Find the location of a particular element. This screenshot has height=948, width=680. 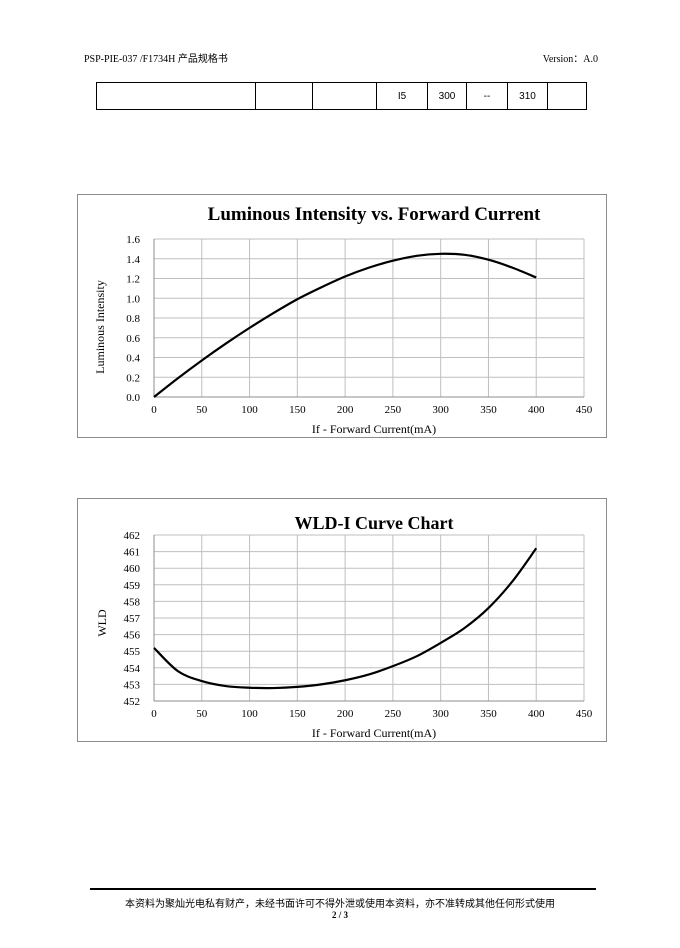

y-tick-label: 1.0 is located at coordinates (133, 299).